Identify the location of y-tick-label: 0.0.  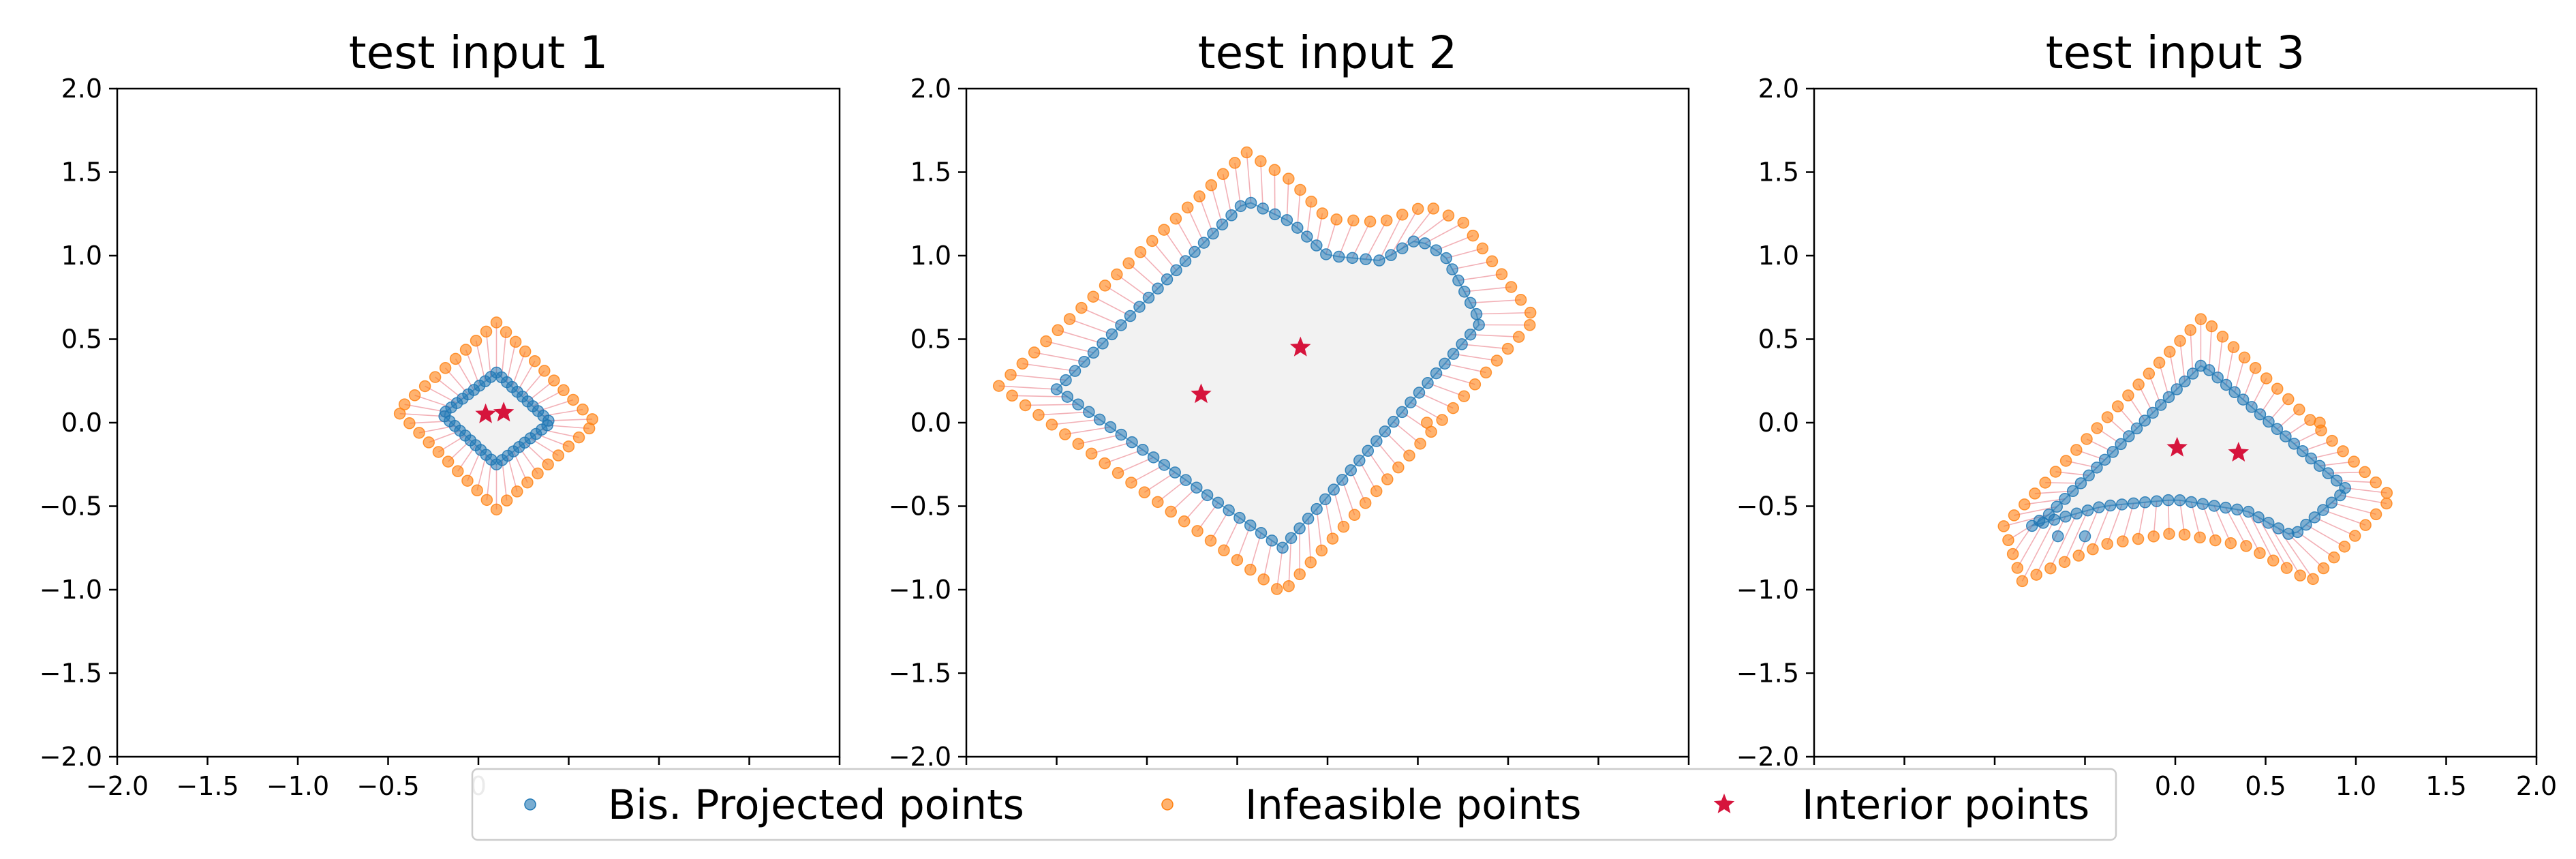
(930, 423).